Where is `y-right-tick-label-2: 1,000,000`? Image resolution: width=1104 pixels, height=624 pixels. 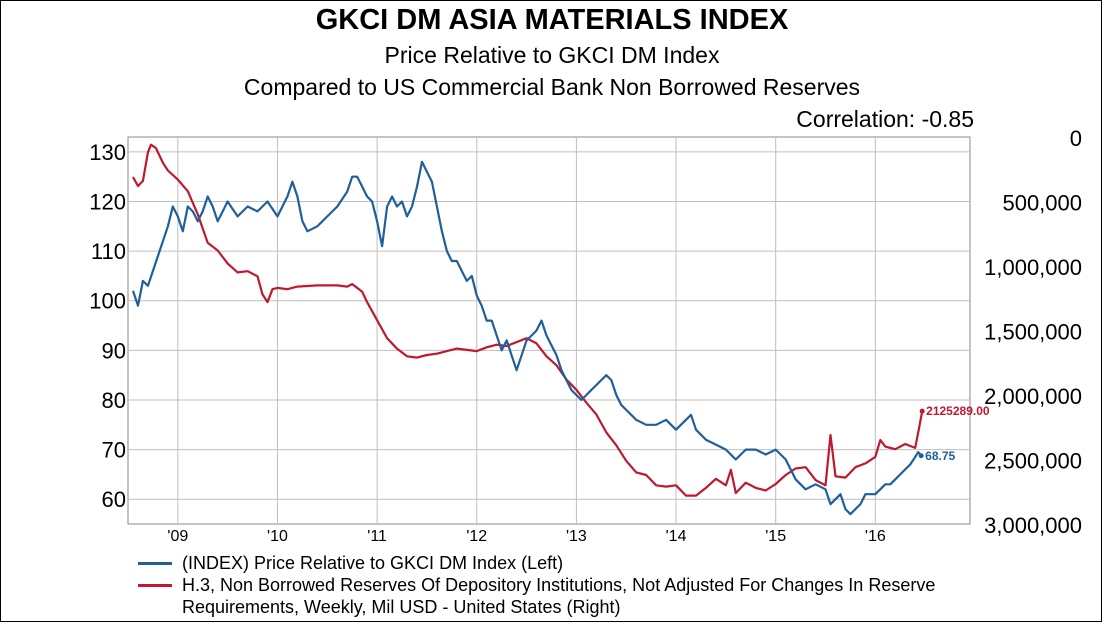 y-right-tick-label-2: 1,000,000 is located at coordinates (1033, 267).